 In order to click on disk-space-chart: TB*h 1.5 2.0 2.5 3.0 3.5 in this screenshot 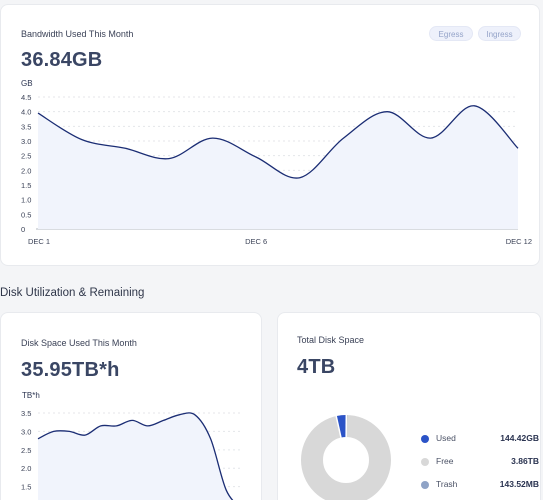, I will do `click(131, 445)`.